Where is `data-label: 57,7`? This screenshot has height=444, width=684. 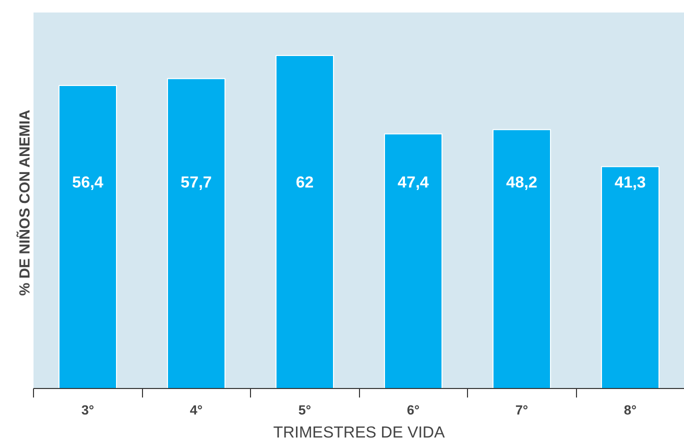 data-label: 57,7 is located at coordinates (196, 183).